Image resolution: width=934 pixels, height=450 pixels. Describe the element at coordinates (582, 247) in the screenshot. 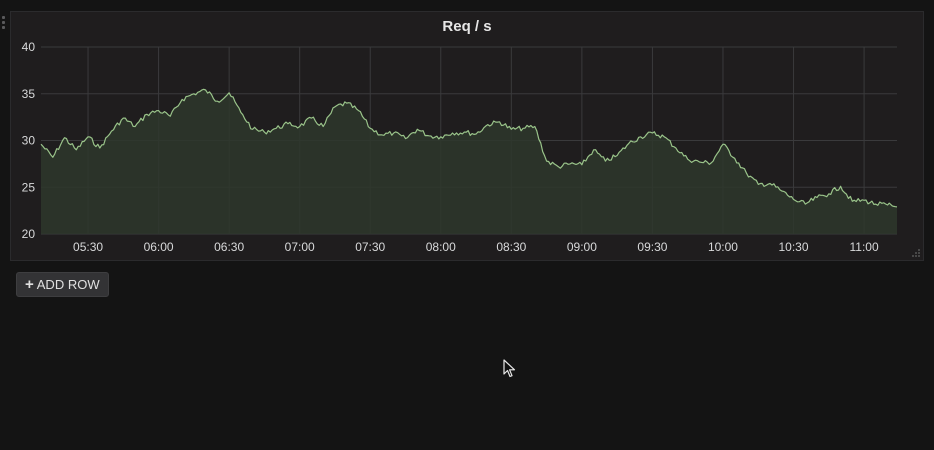

I see `x-tick-label: 09:00` at that location.